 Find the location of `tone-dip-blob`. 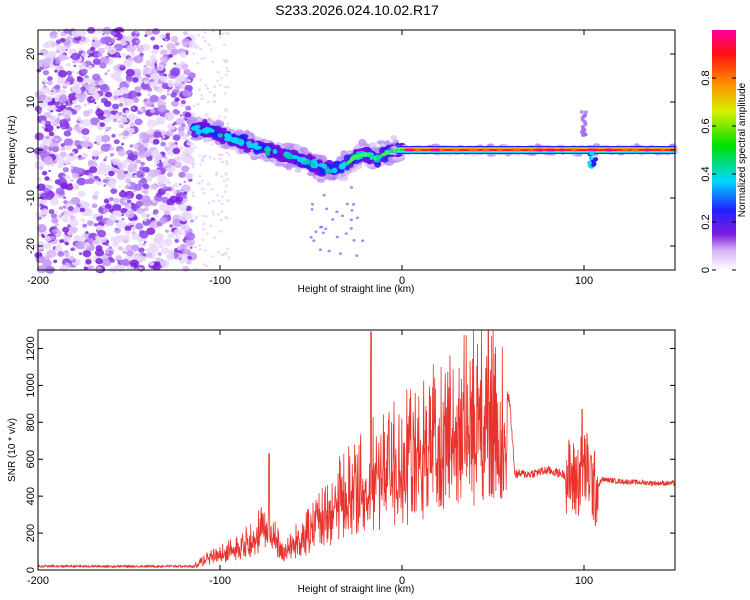

tone-dip-blob is located at coordinates (591, 158).